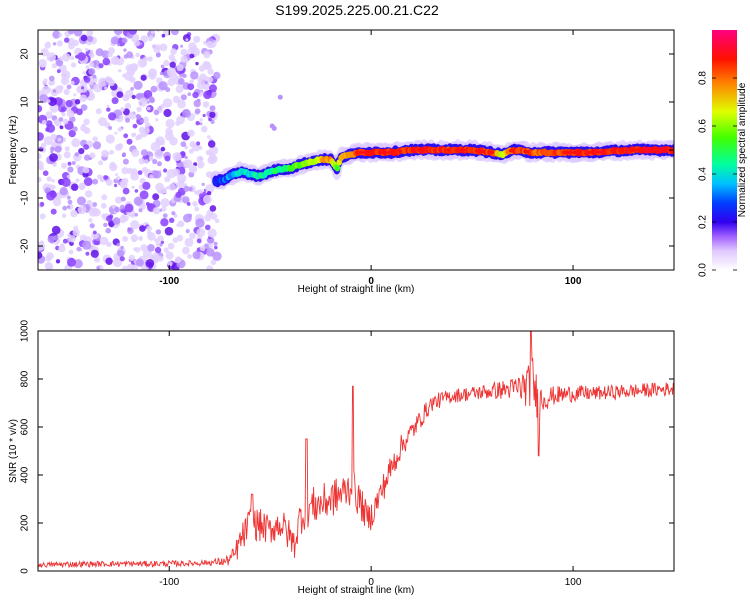 The height and width of the screenshot is (600, 750). What do you see at coordinates (25, 197) in the screenshot?
I see `y-tick-label: -10` at bounding box center [25, 197].